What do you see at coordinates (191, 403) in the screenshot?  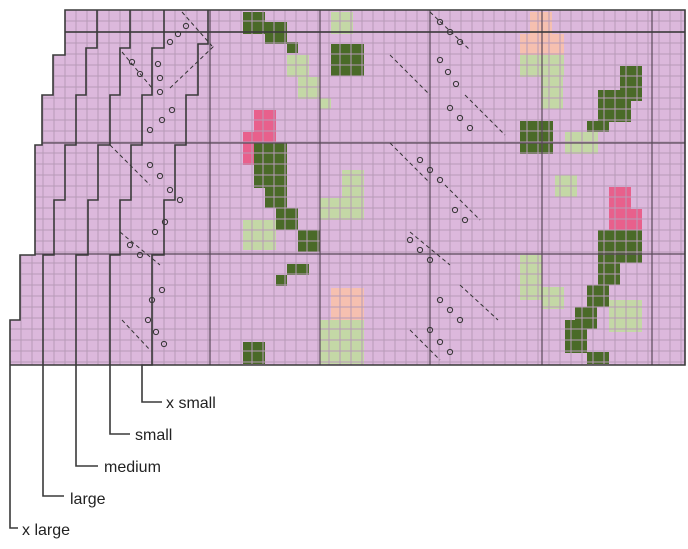 I see `label-x-small: x small` at bounding box center [191, 403].